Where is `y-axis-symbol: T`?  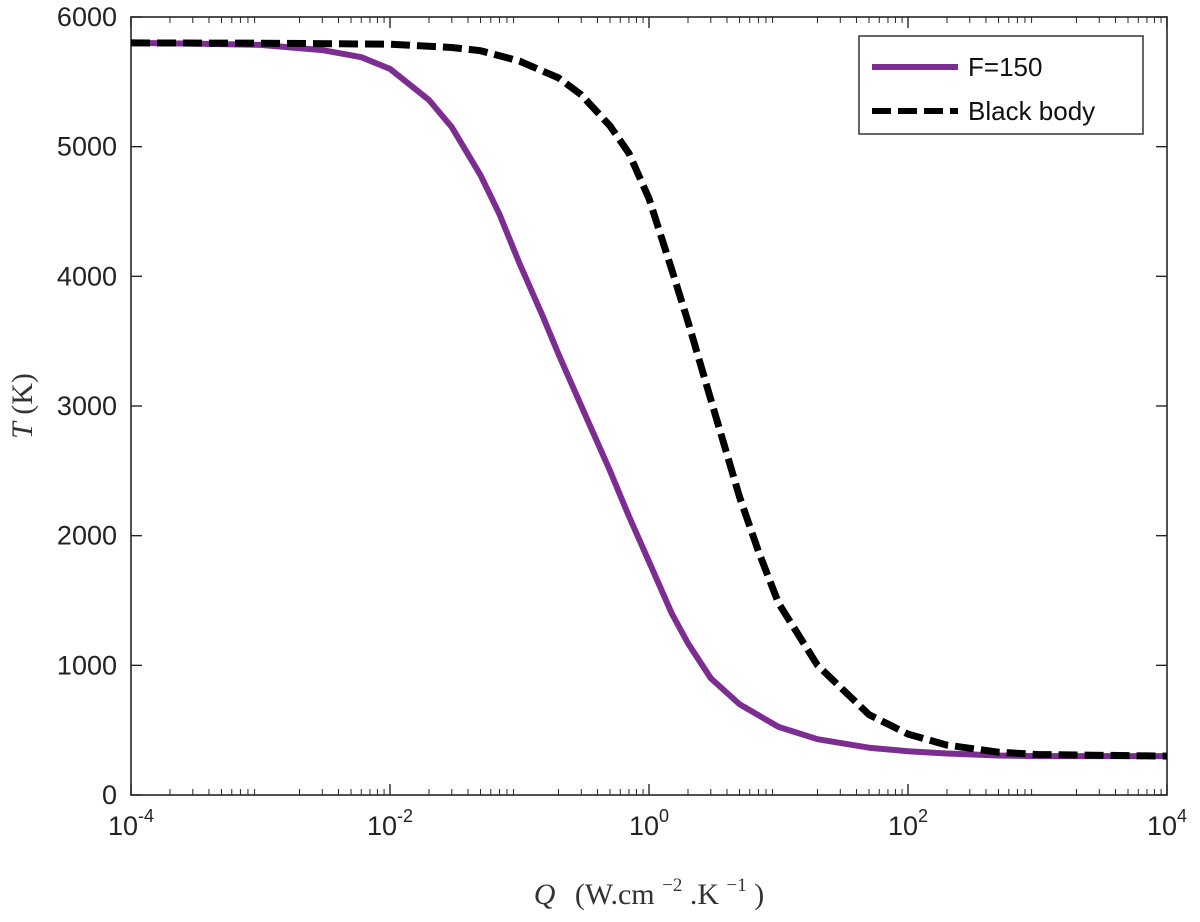 y-axis-symbol: T is located at coordinates (22, 429).